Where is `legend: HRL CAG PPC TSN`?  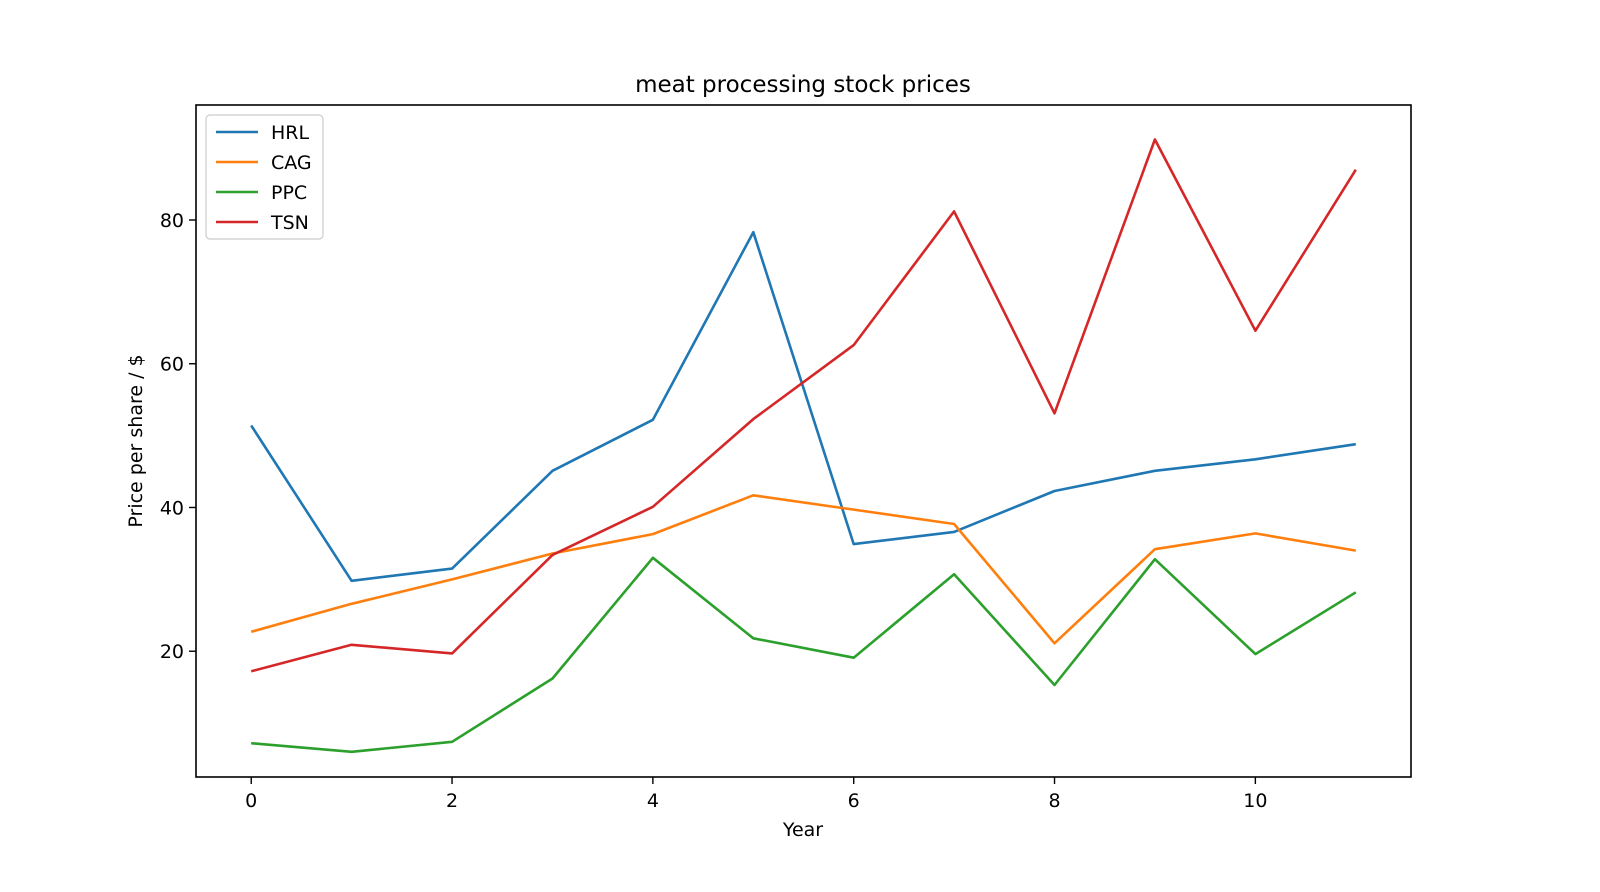 legend: HRL CAG PPC TSN is located at coordinates (264, 177).